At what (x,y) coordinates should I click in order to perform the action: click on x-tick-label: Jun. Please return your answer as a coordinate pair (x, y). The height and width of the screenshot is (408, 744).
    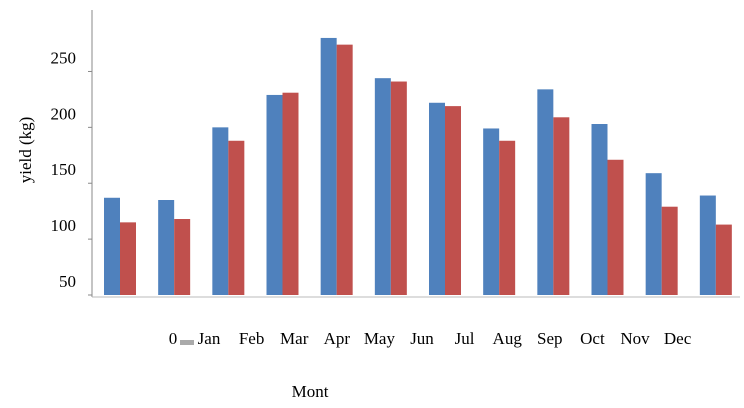
    Looking at the image, I should click on (422, 338).